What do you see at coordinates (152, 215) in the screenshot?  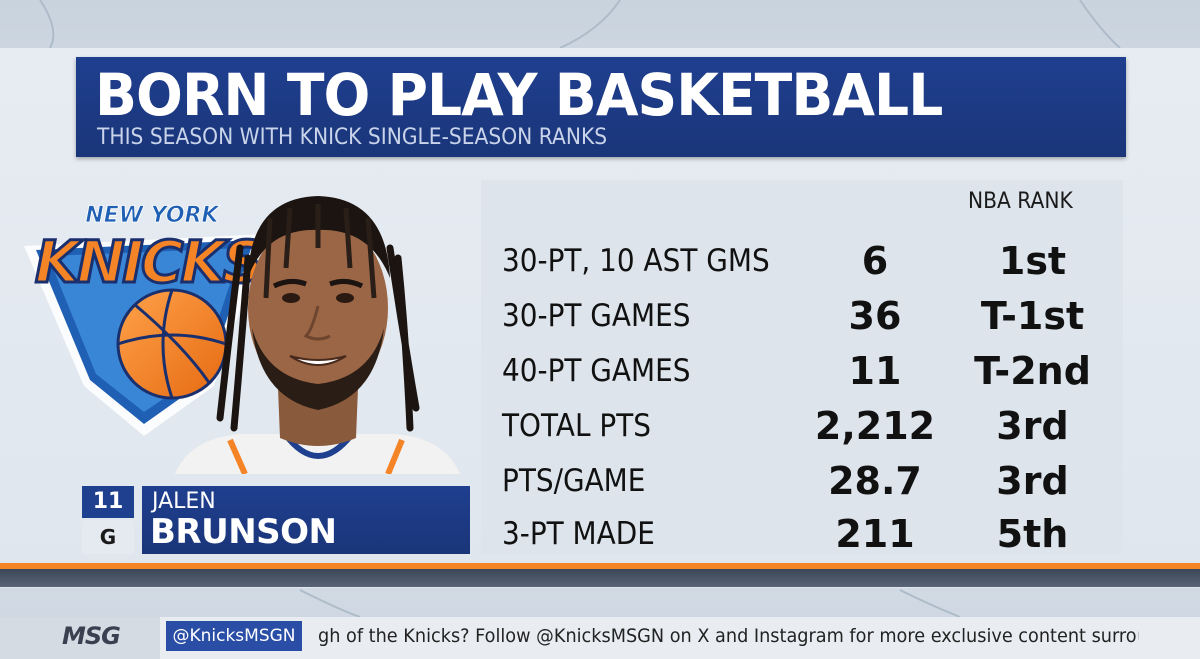 I see `logo-text-new-york: NEW YORK` at bounding box center [152, 215].